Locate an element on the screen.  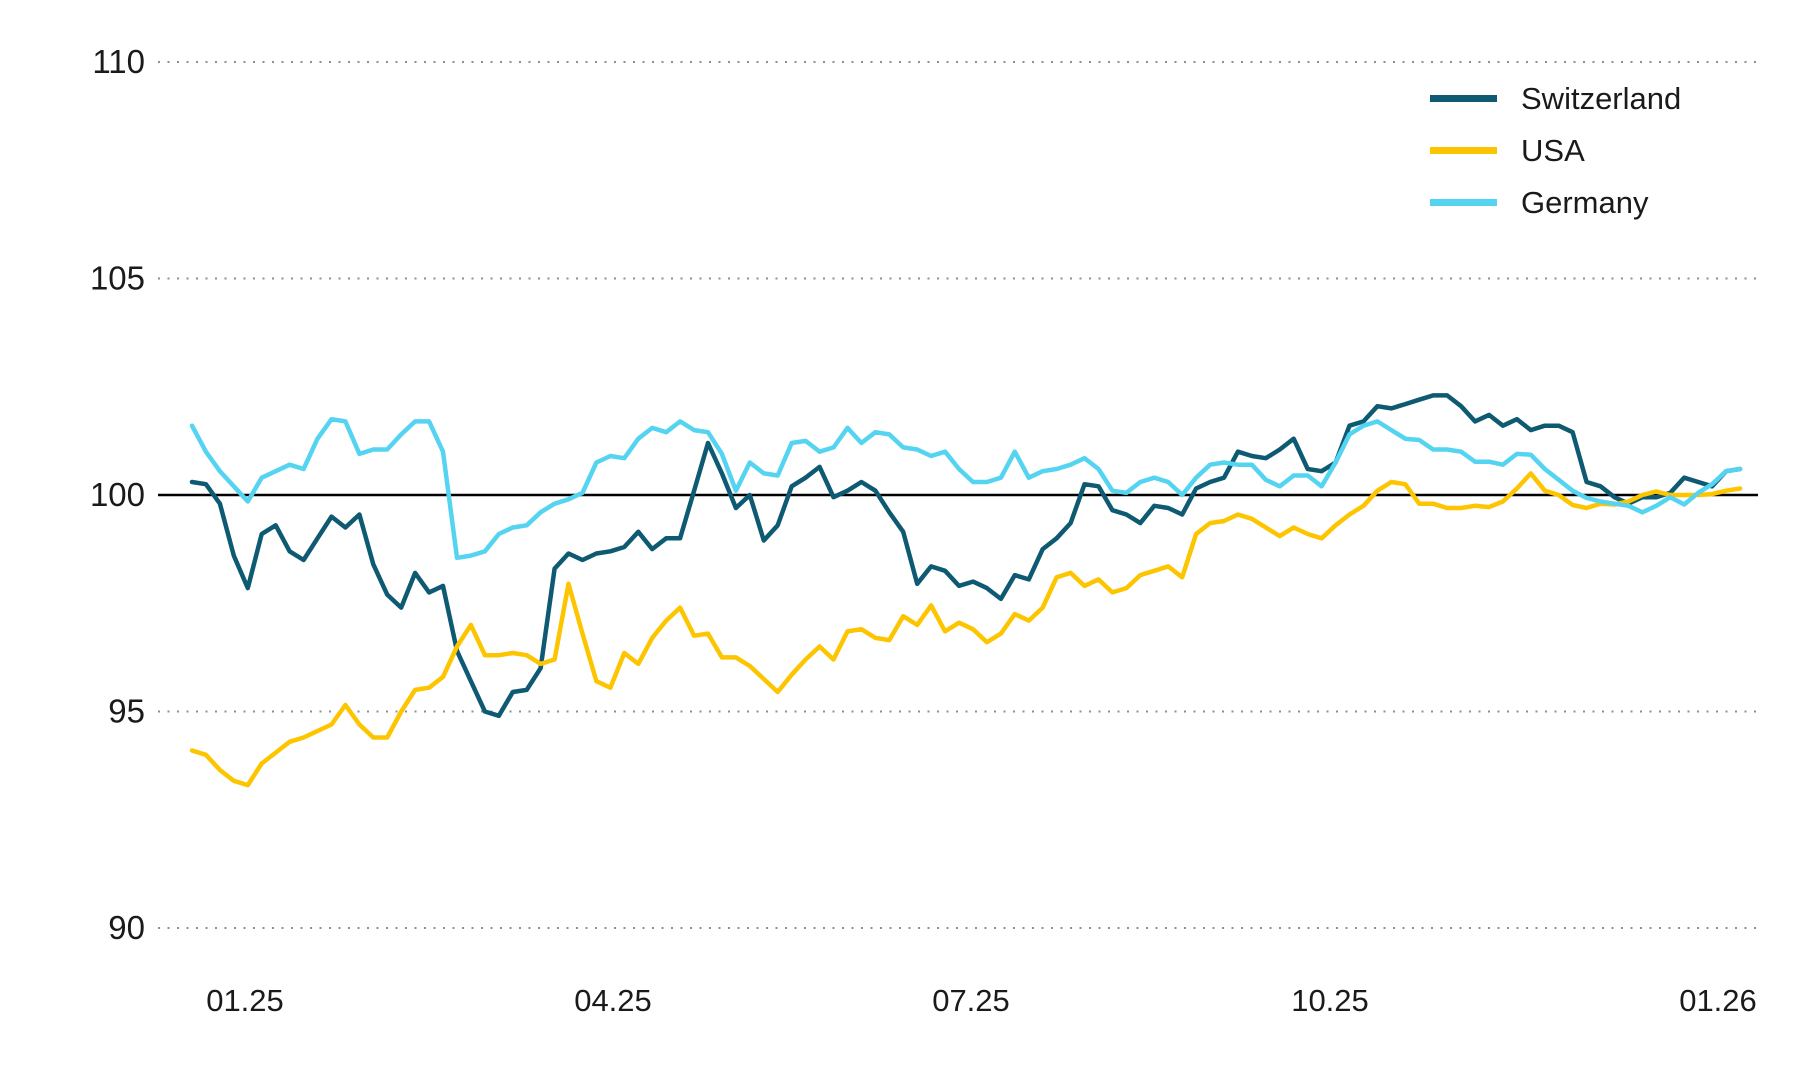
legend-entry-switzerland: Switzerland is located at coordinates (1555, 98).